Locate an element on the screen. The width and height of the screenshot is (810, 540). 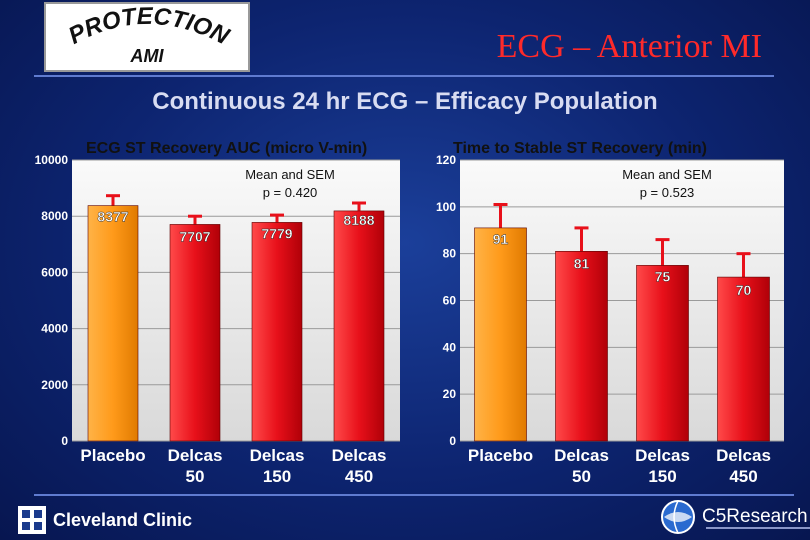
bar-value-label: 8188 is located at coordinates (358, 220).